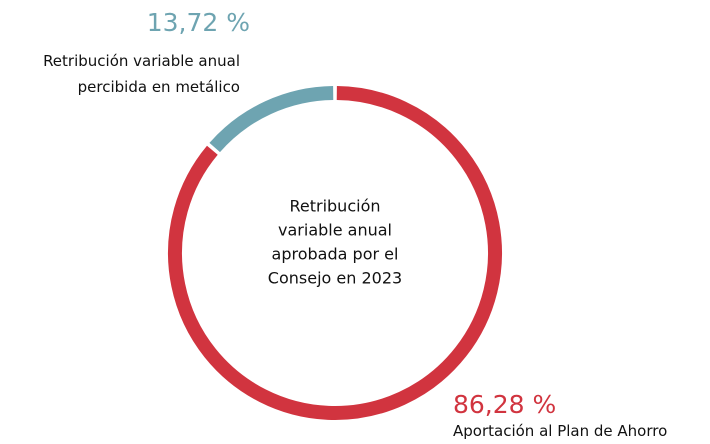 The image size is (710, 444). What do you see at coordinates (335, 230) in the screenshot?
I see `center-text: variable anual` at bounding box center [335, 230].